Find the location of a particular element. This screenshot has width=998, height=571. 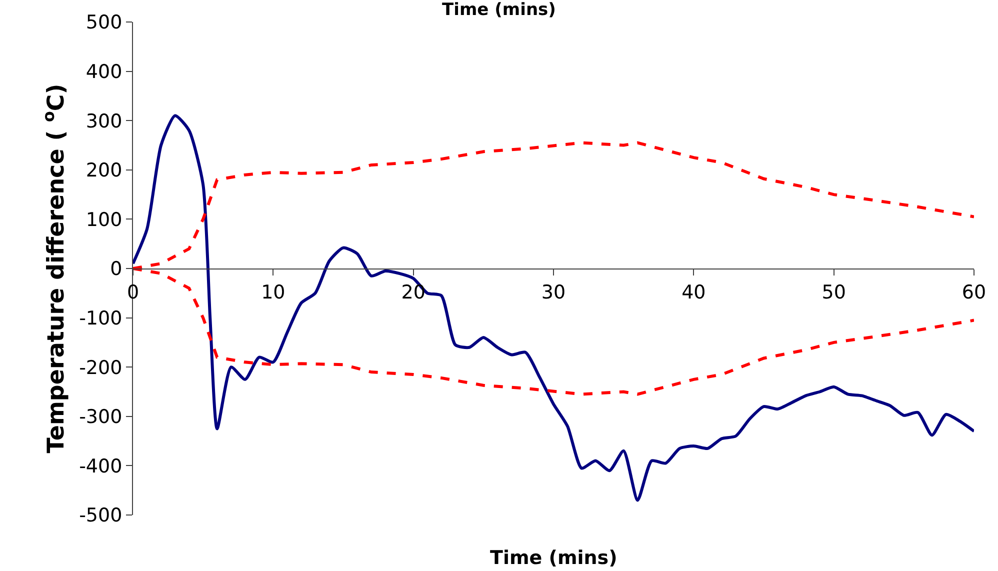

x-tick-label: 40 is located at coordinates (694, 292).